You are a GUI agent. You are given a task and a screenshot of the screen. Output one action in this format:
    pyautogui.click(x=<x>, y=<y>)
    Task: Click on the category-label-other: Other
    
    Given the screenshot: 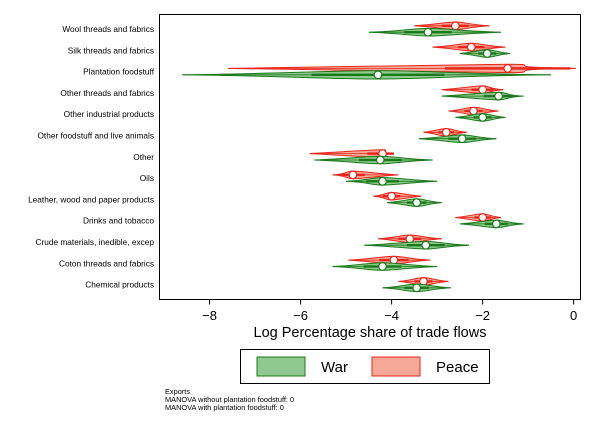 What is the action you would take?
    pyautogui.click(x=143, y=157)
    